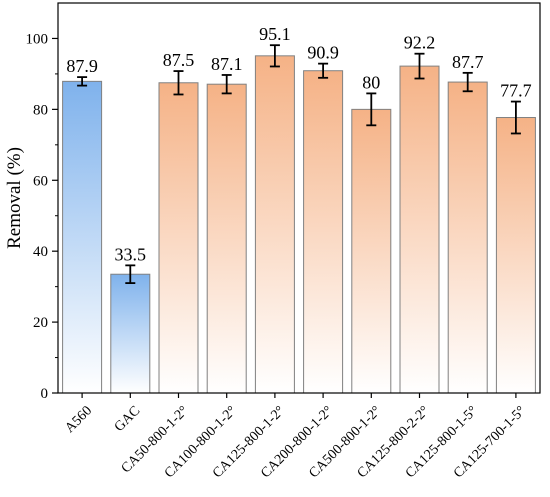 This screenshot has width=550, height=497. I want to click on x-tick-label-1: GAC, so click(128, 419).